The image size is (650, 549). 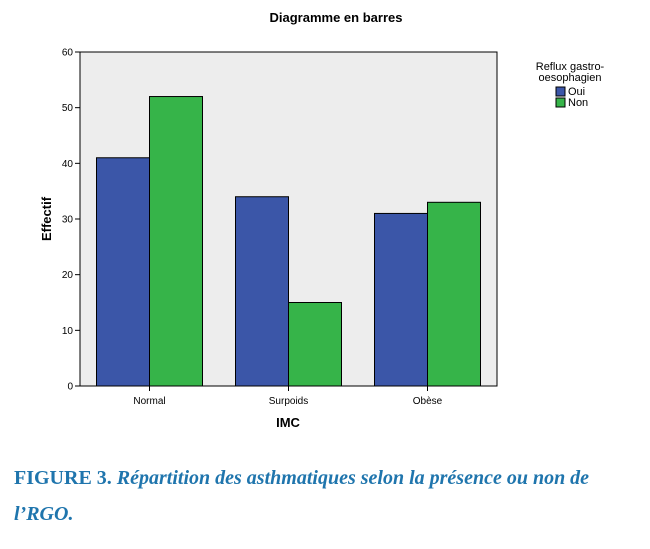 I want to click on legend-swatch-non, so click(x=560, y=102).